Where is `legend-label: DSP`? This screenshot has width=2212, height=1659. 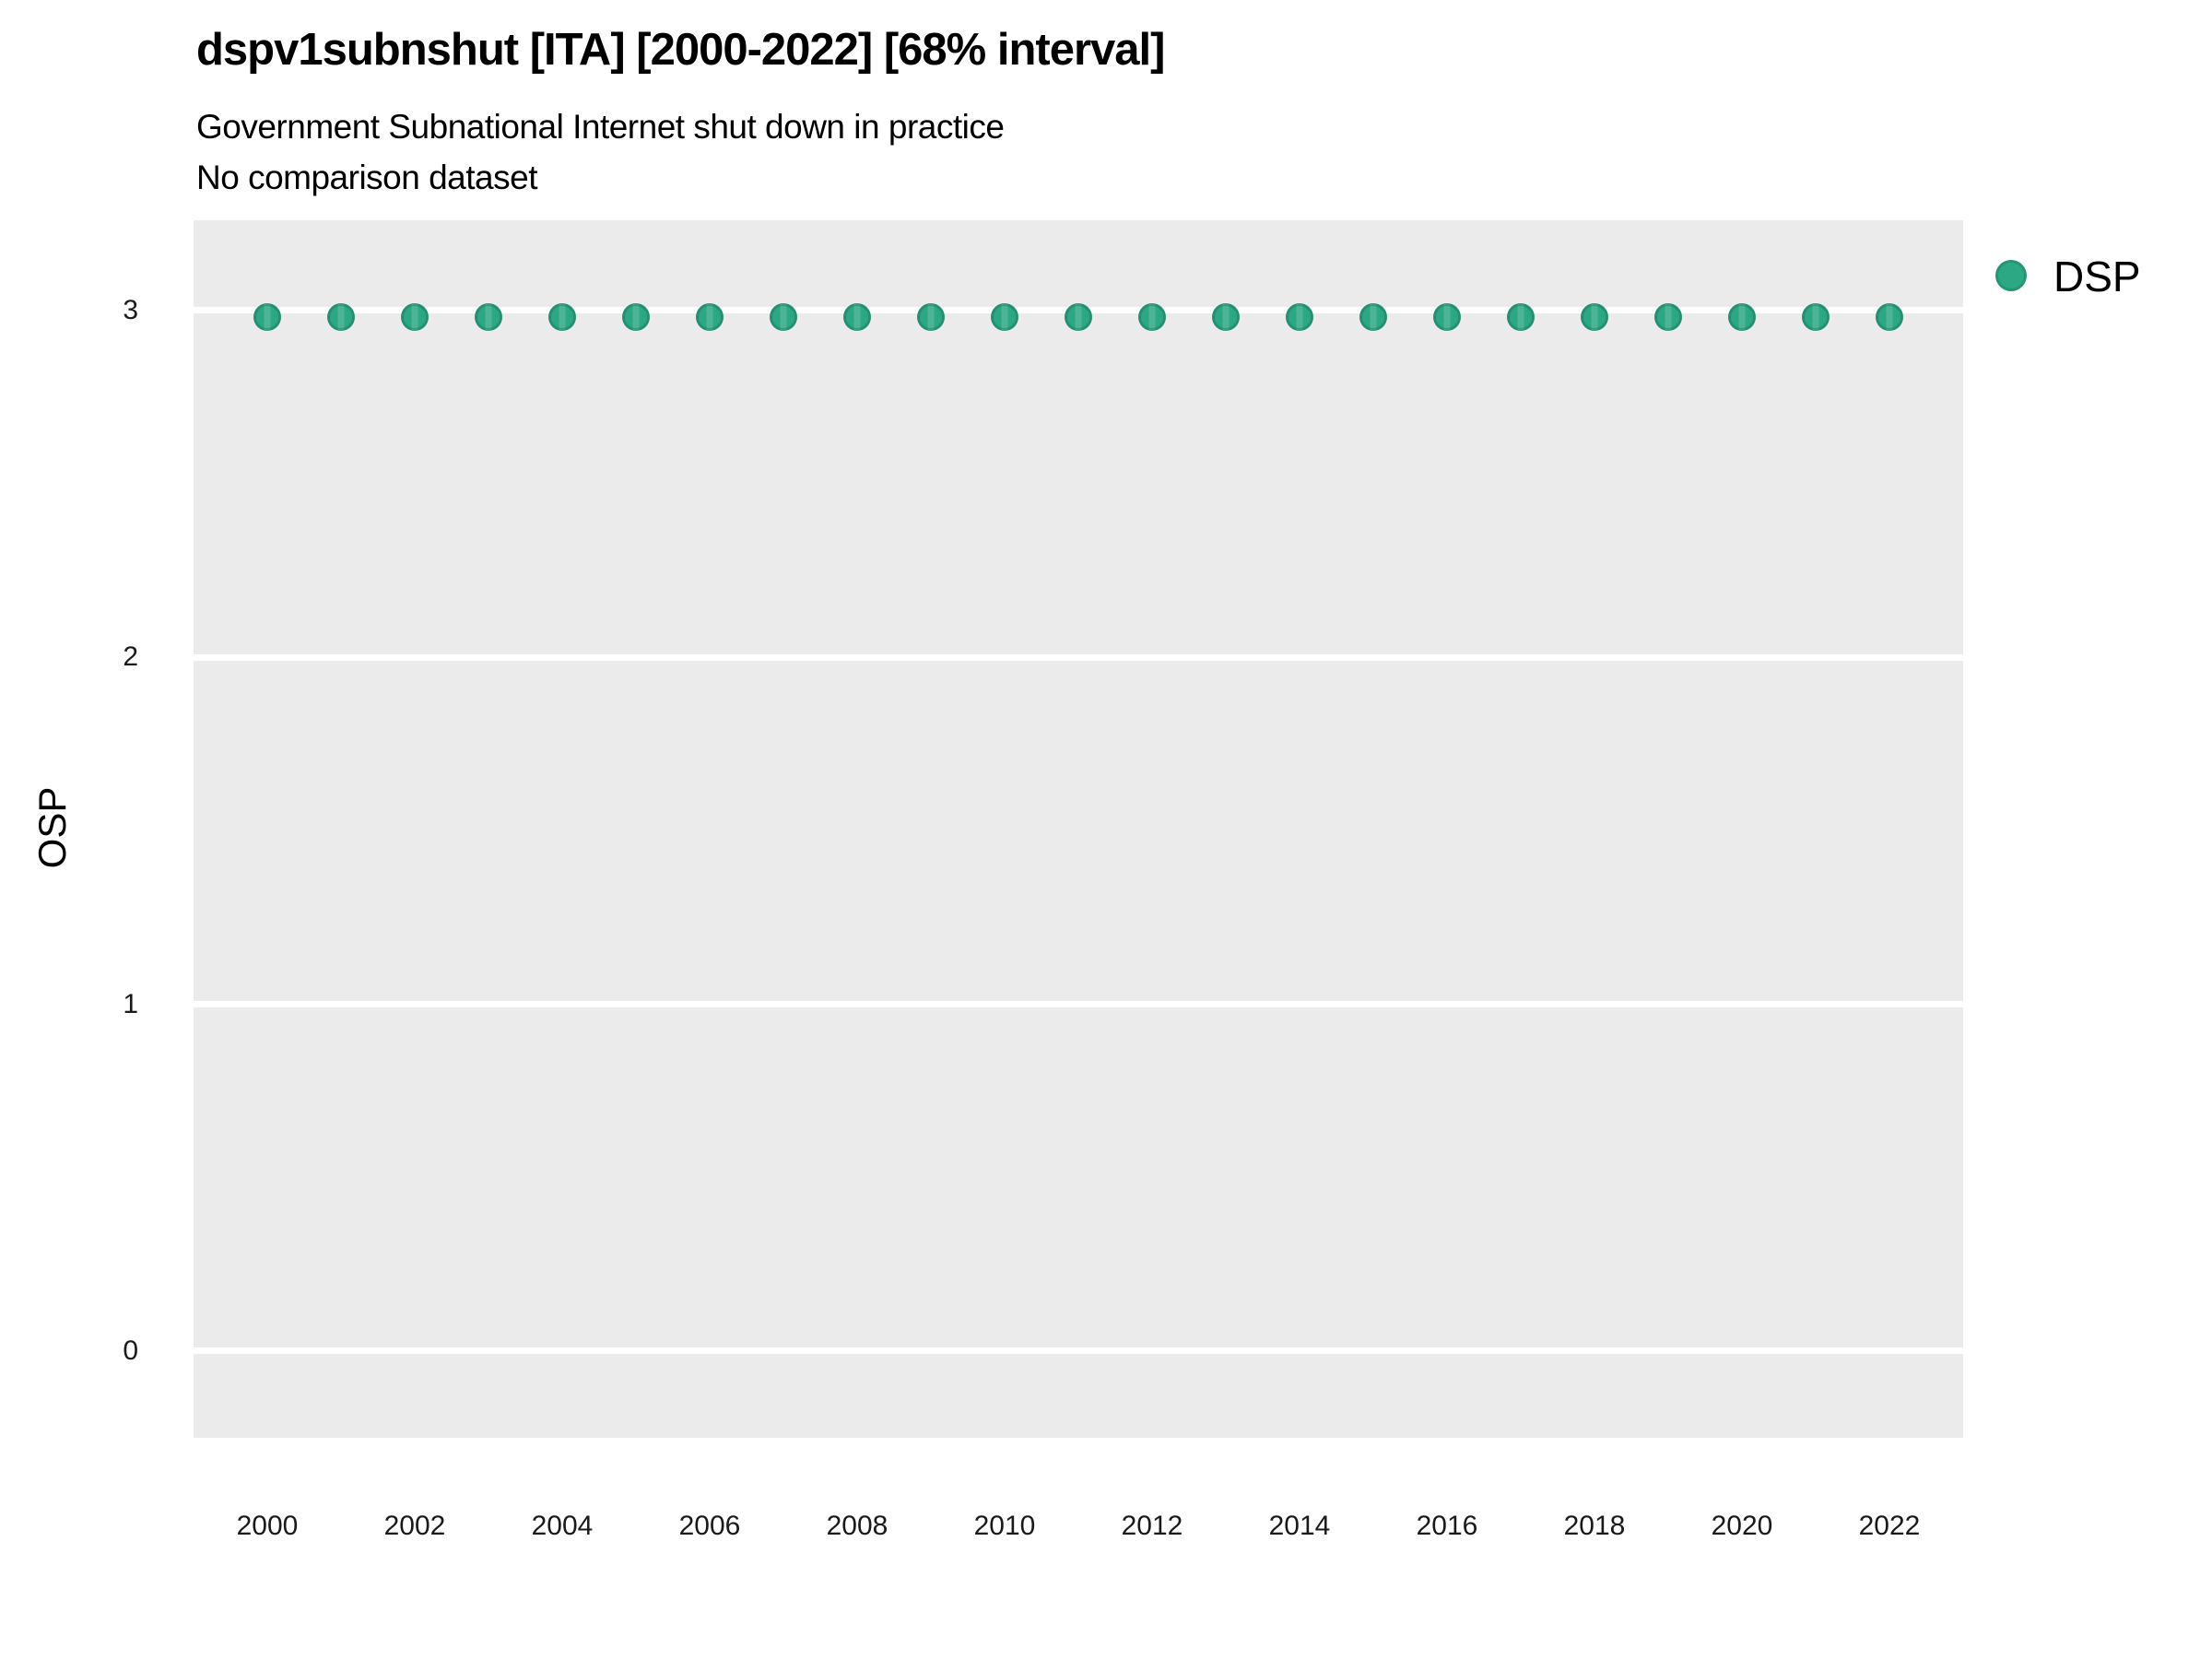 legend-label: DSP is located at coordinates (2097, 276).